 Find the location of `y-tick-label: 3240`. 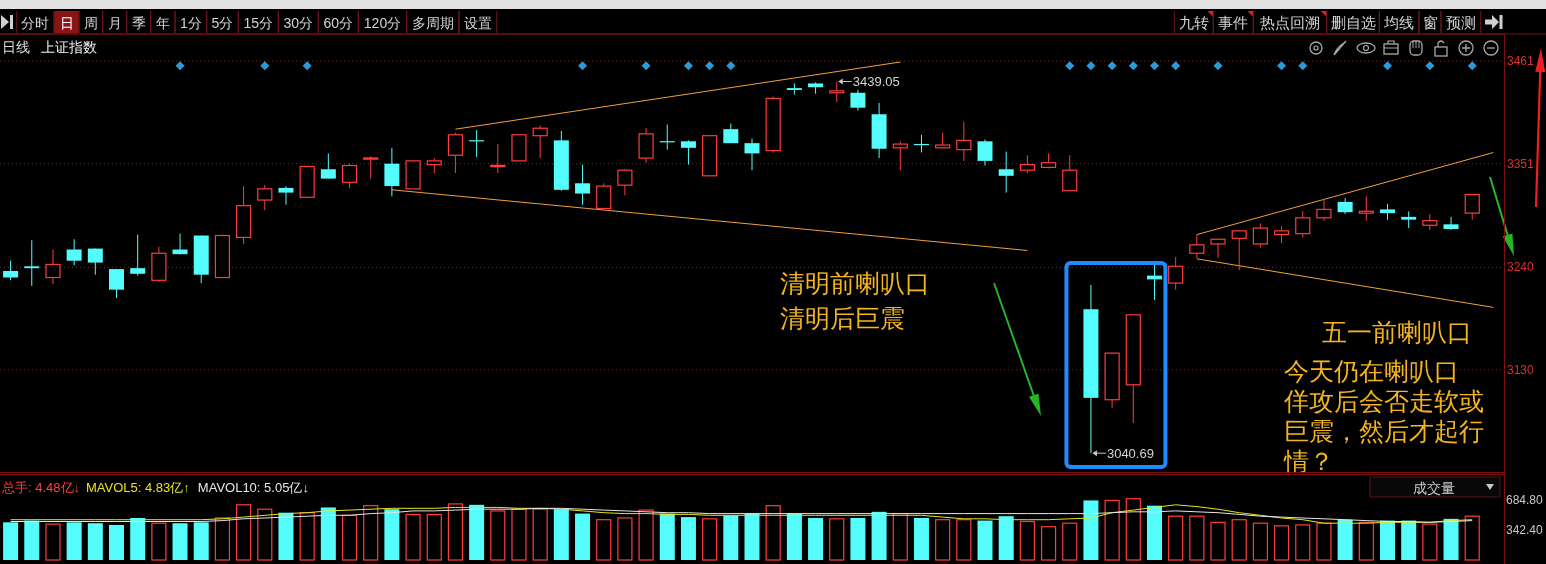

y-tick-label: 3240 is located at coordinates (1521, 267).